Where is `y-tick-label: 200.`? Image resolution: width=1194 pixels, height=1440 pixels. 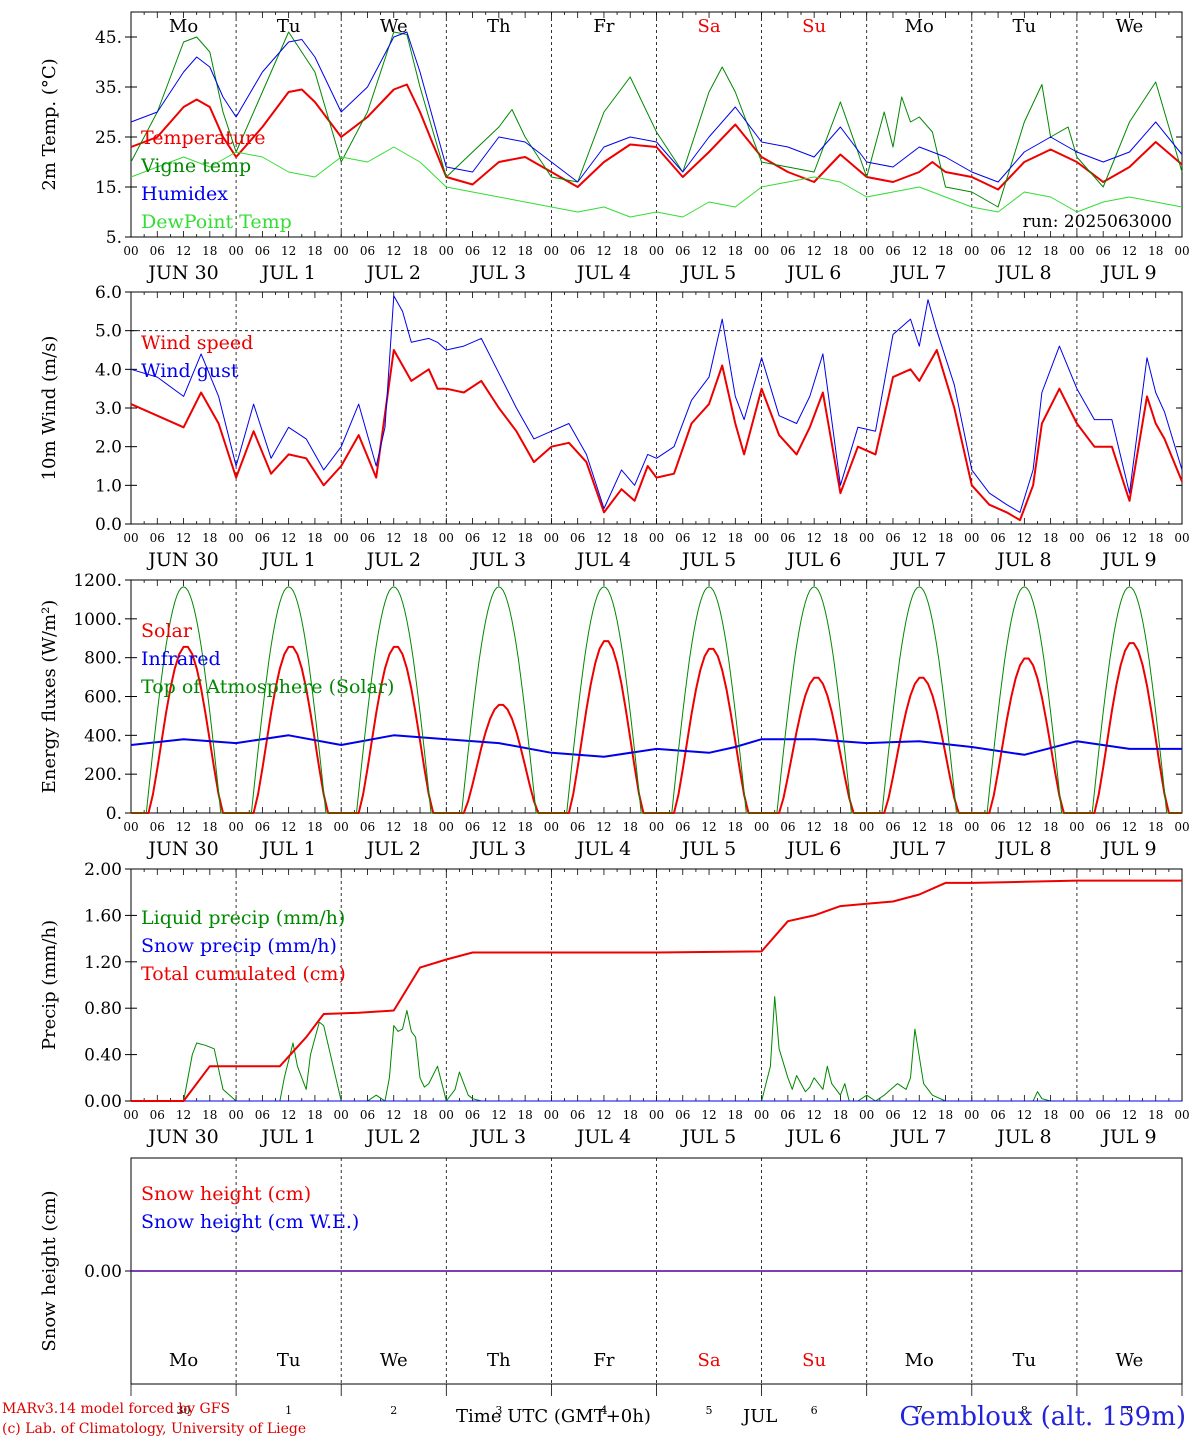 y-tick-label: 200. is located at coordinates (103, 775).